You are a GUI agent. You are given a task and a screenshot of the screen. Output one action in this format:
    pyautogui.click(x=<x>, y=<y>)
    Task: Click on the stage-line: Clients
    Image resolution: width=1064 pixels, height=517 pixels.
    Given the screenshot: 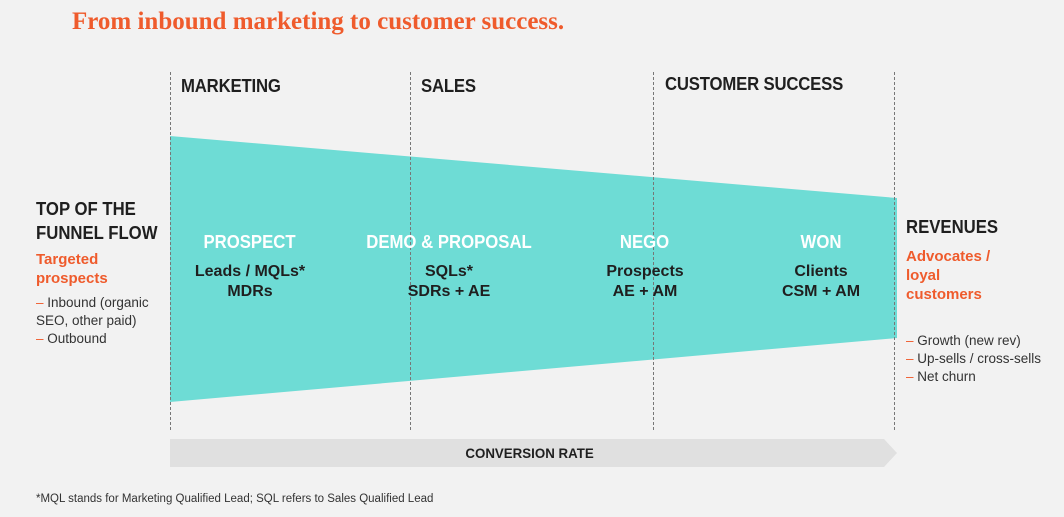 What is the action you would take?
    pyautogui.click(x=821, y=271)
    